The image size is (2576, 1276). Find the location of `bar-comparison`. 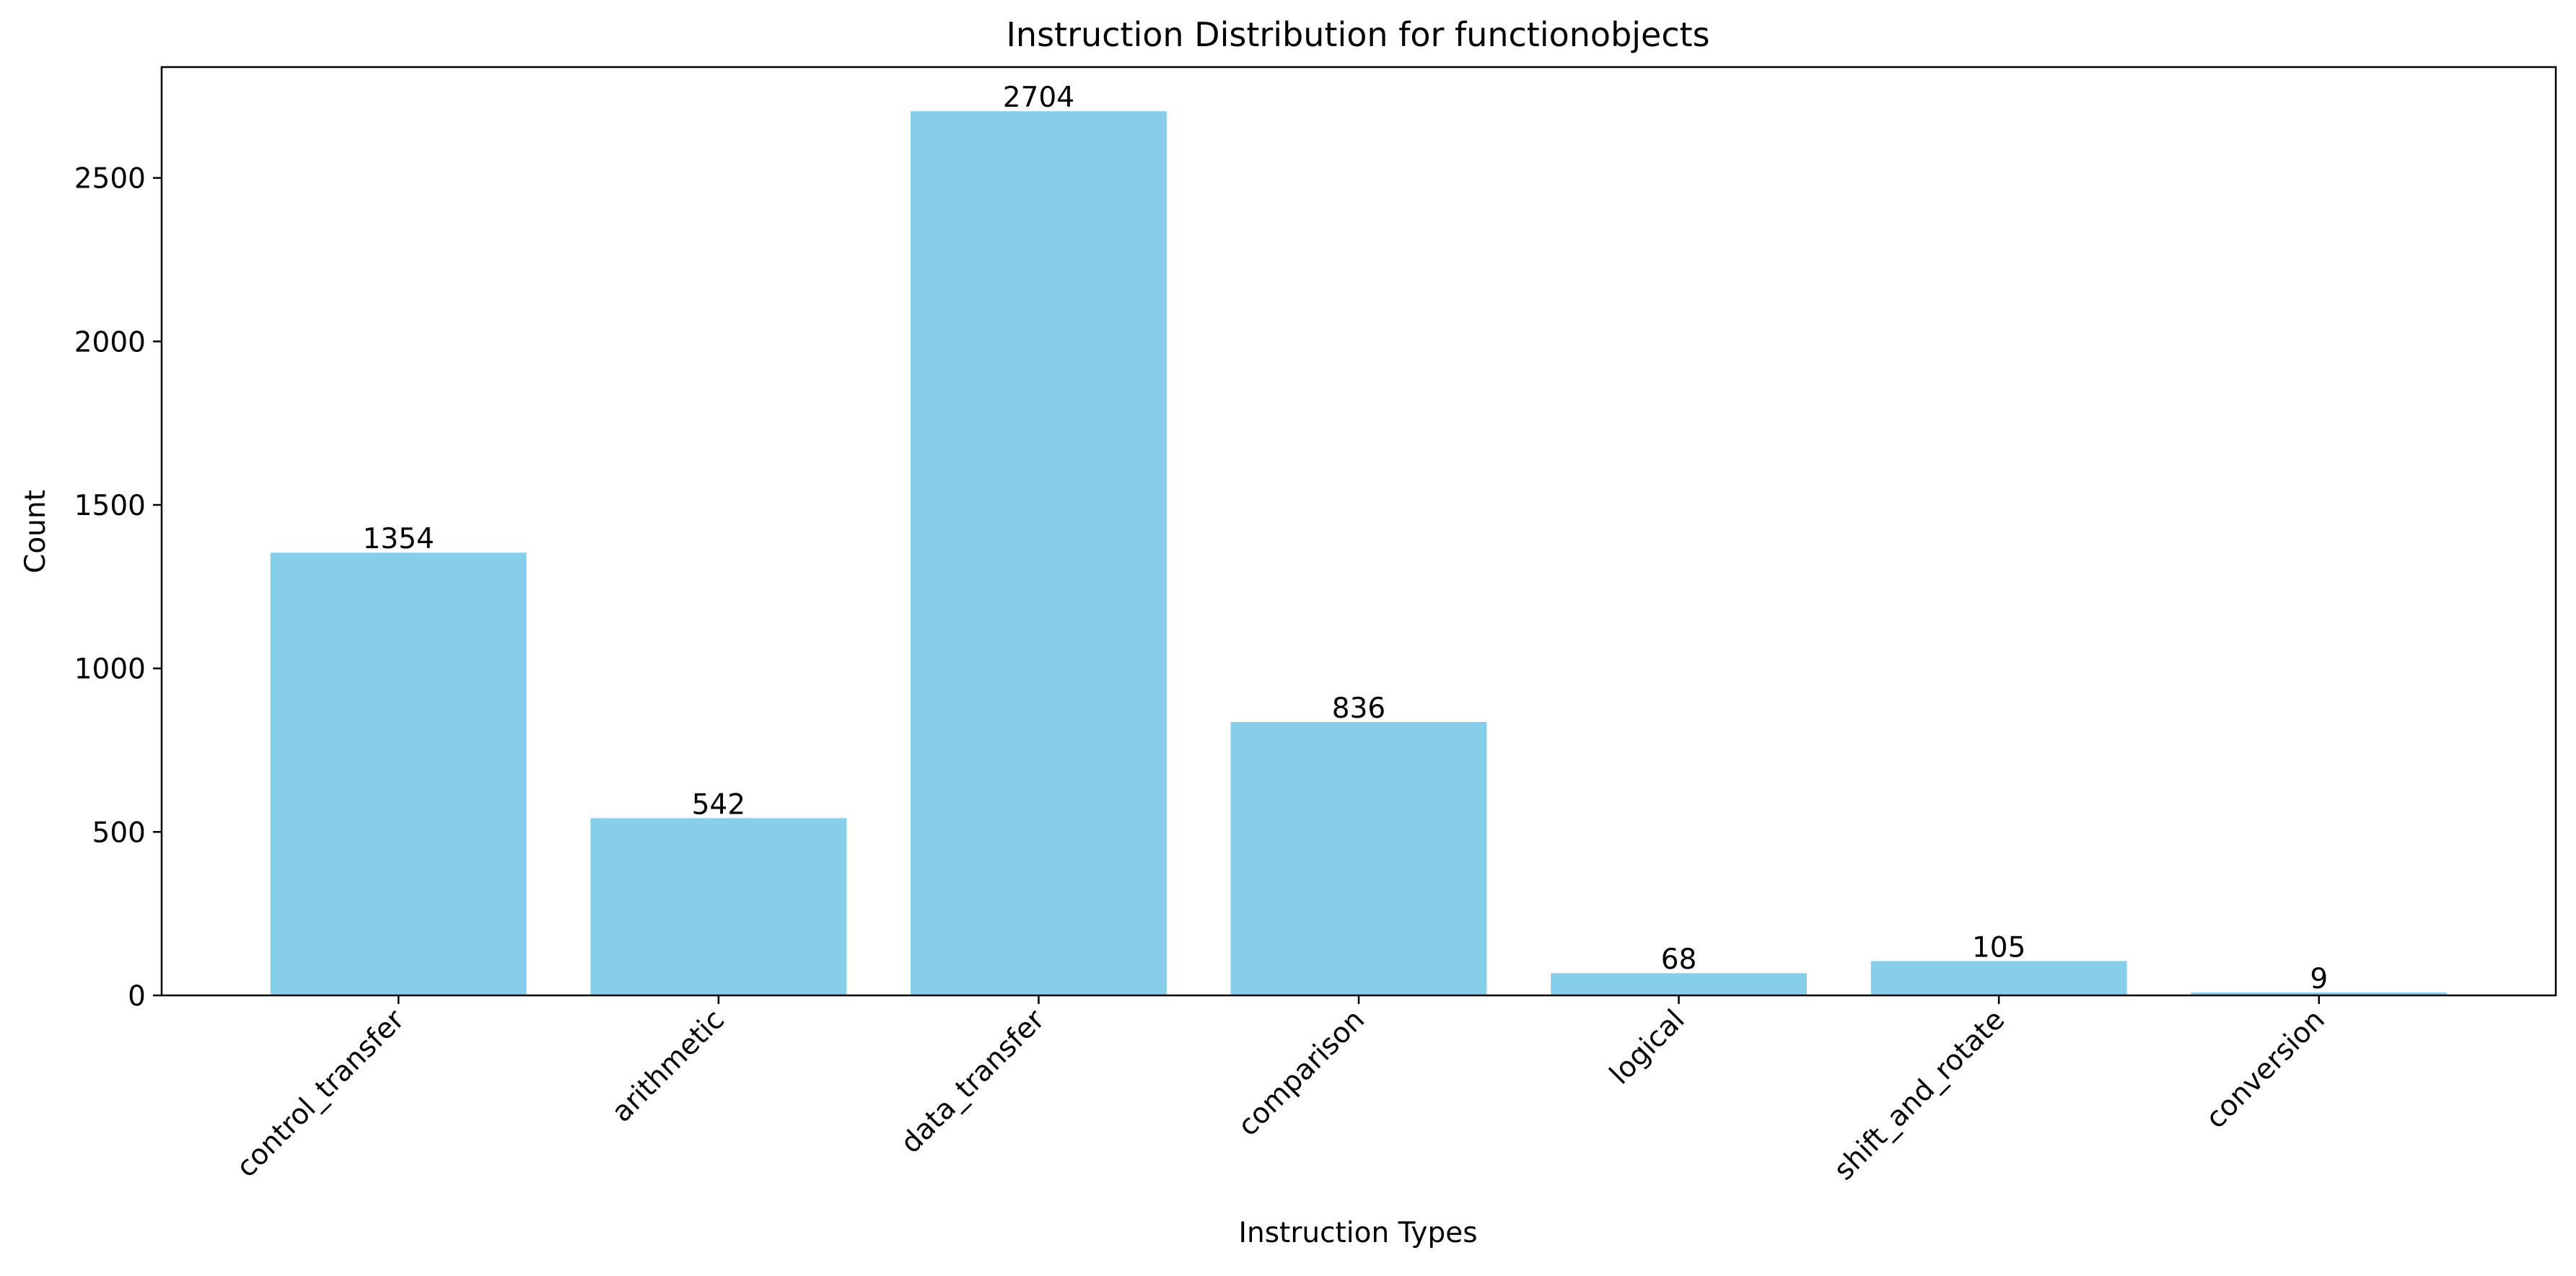

bar-comparison is located at coordinates (1358, 859).